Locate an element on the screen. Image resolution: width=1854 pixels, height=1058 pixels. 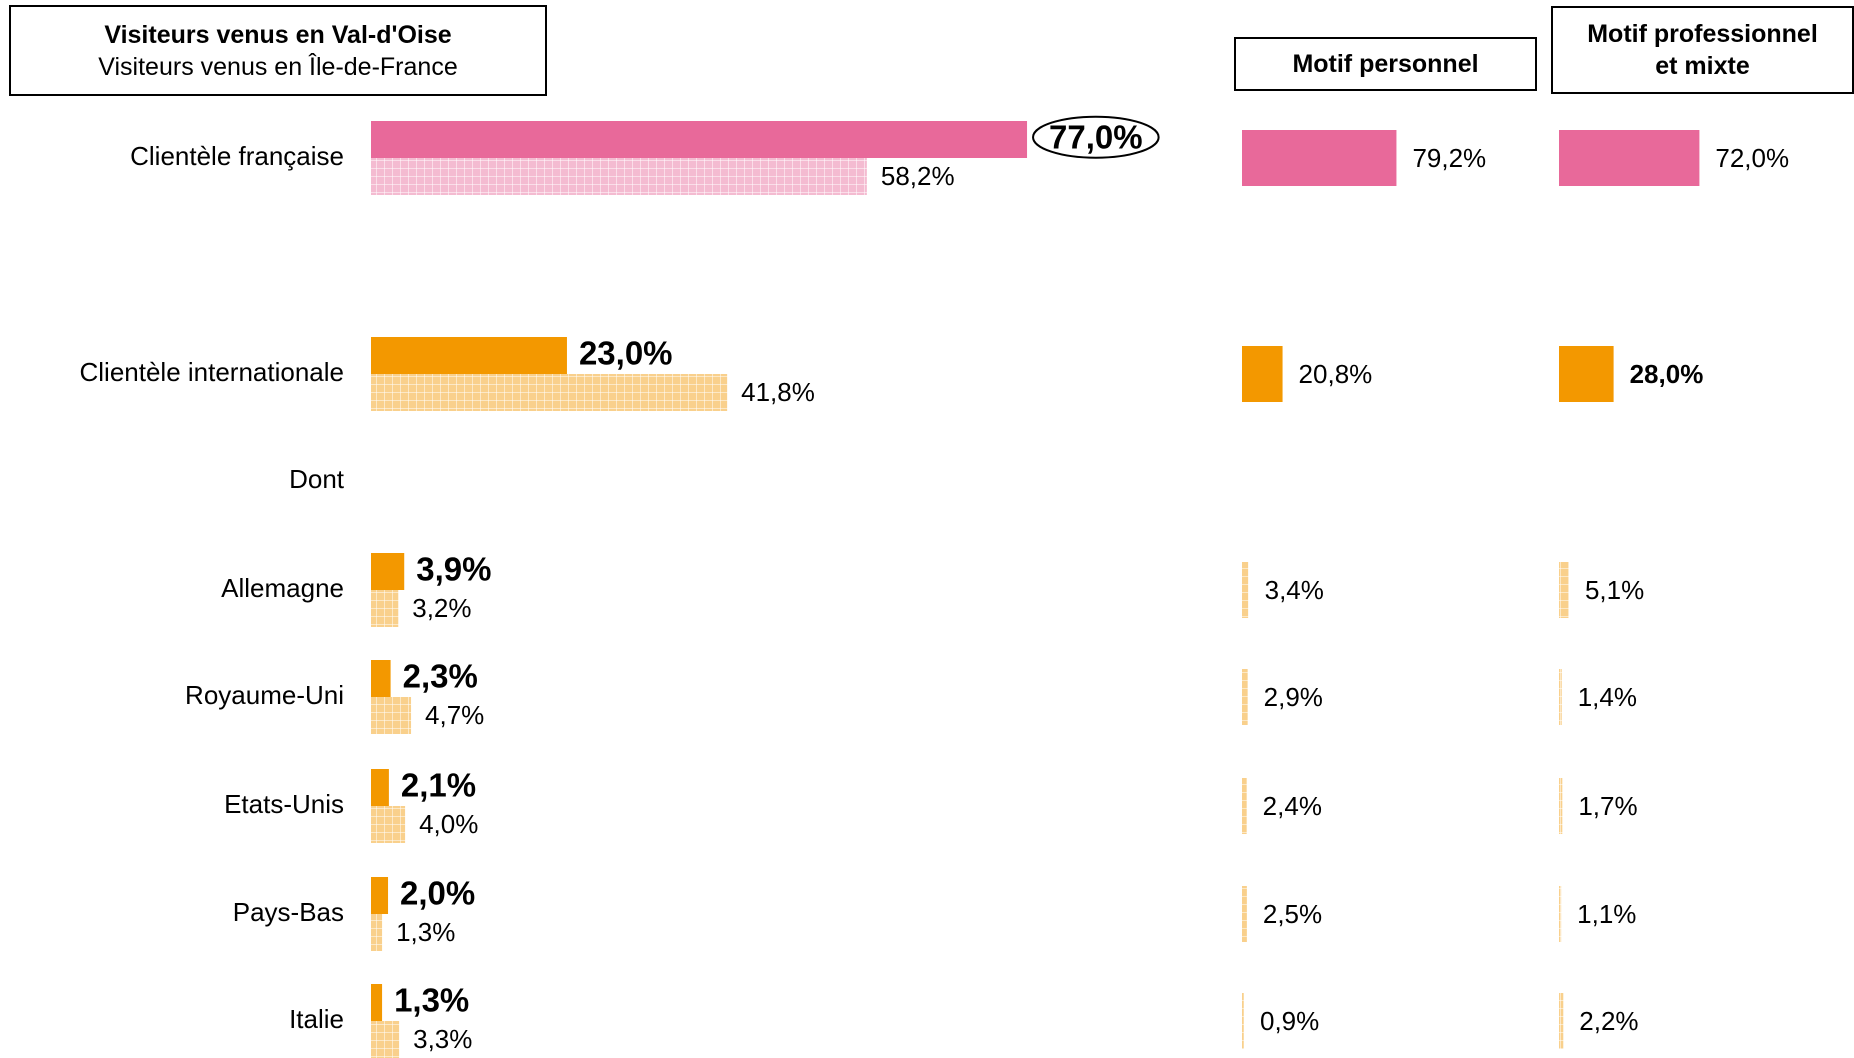
circle-highlight is located at coordinates (1096, 137).